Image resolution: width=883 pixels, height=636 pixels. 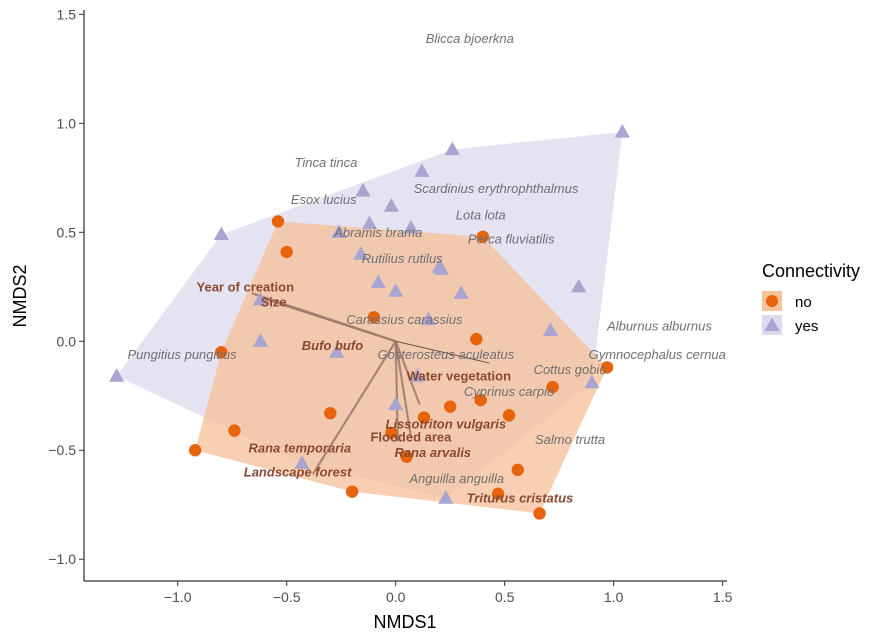 What do you see at coordinates (67, 232) in the screenshot?
I see `y-tick-label: 0.5` at bounding box center [67, 232].